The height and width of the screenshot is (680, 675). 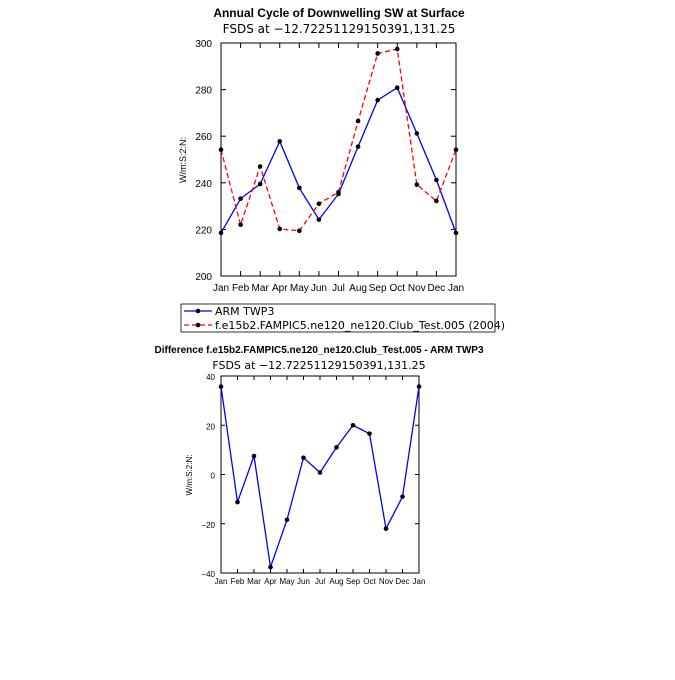 What do you see at coordinates (437, 288) in the screenshot?
I see `chart-1-x-tick-label: Dec` at bounding box center [437, 288].